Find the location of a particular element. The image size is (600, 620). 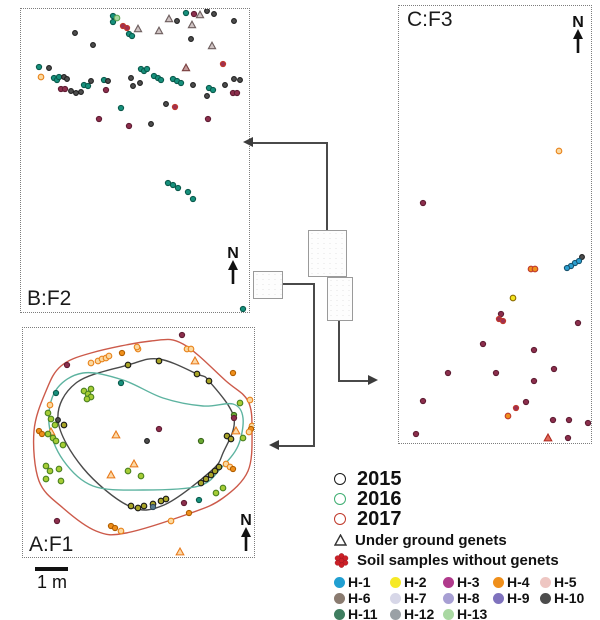

north-label: N is located at coordinates (578, 22).